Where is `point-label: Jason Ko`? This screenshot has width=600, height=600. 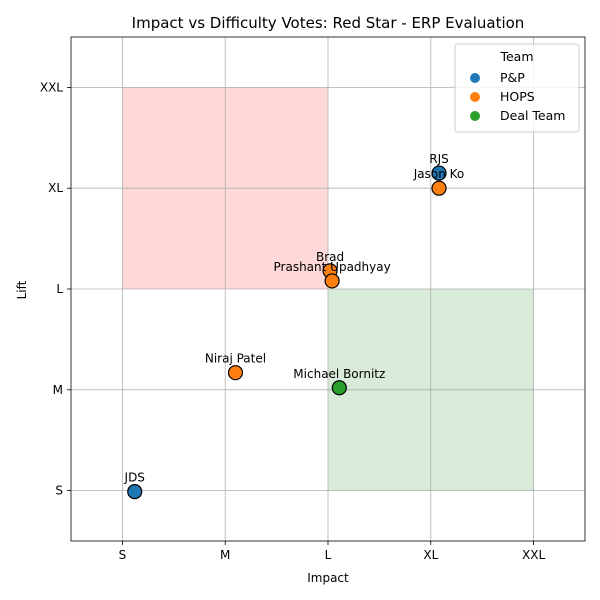
point-label: Jason Ko is located at coordinates (439, 174).